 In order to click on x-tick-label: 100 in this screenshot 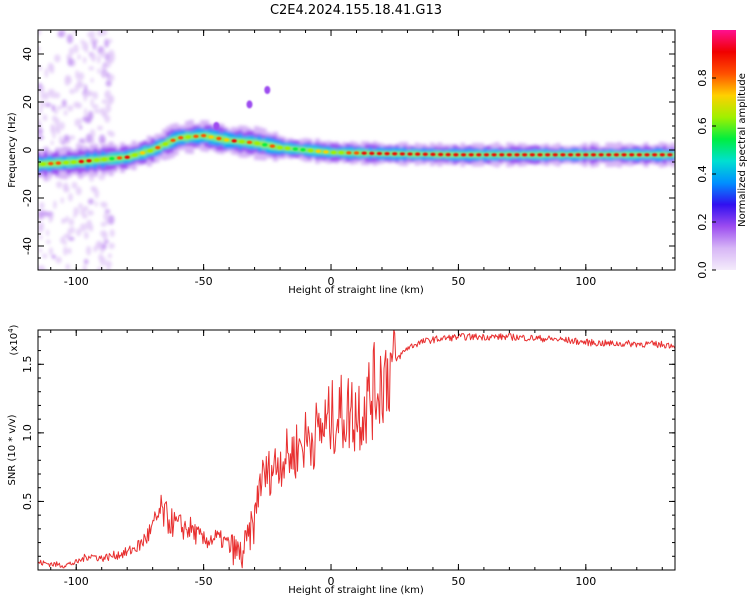, I will do `click(585, 281)`.